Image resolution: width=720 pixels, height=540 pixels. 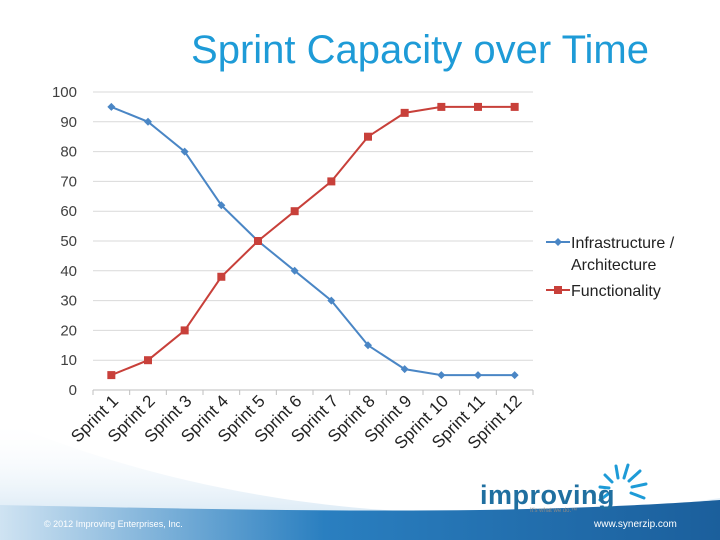 What do you see at coordinates (635, 524) in the screenshot?
I see `website-url: www.synerzip.com` at bounding box center [635, 524].